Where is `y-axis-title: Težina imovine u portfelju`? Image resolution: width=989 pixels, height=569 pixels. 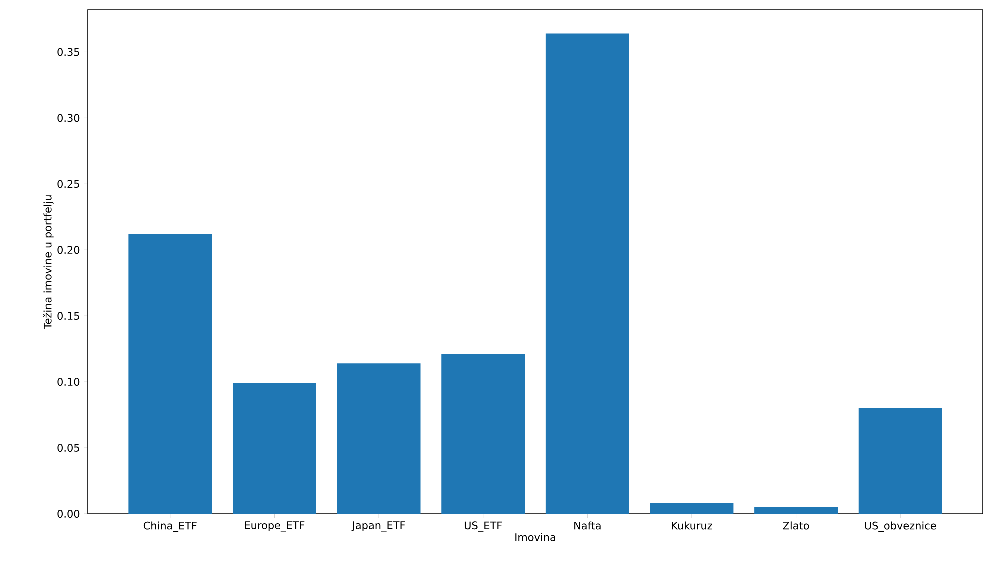 y-axis-title: Težina imovine u portfelju is located at coordinates (48, 263).